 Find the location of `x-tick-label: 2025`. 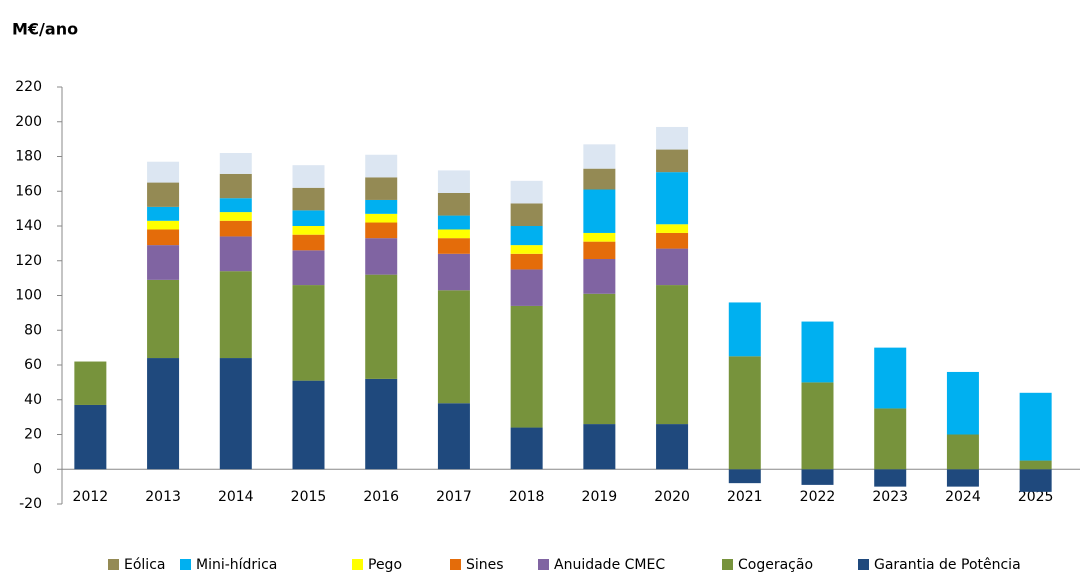

x-tick-label: 2025 is located at coordinates (1036, 497).